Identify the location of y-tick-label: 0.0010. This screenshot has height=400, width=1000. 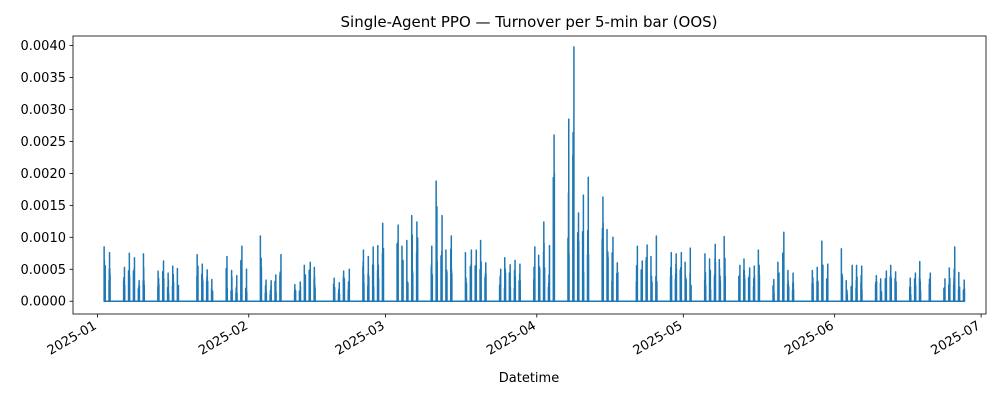
(44, 238).